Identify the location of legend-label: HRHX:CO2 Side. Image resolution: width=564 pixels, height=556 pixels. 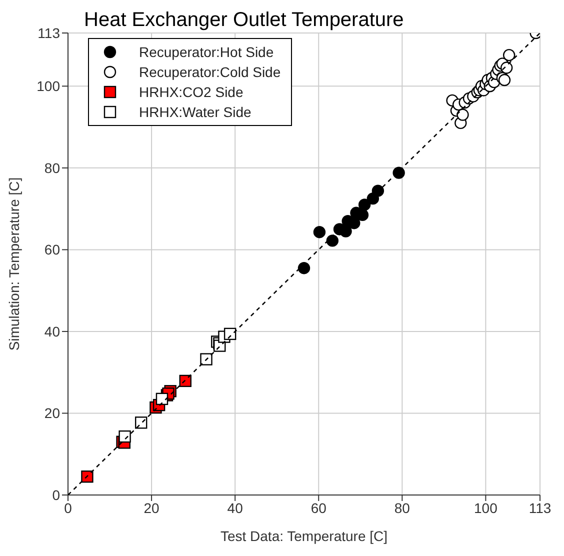
(191, 92).